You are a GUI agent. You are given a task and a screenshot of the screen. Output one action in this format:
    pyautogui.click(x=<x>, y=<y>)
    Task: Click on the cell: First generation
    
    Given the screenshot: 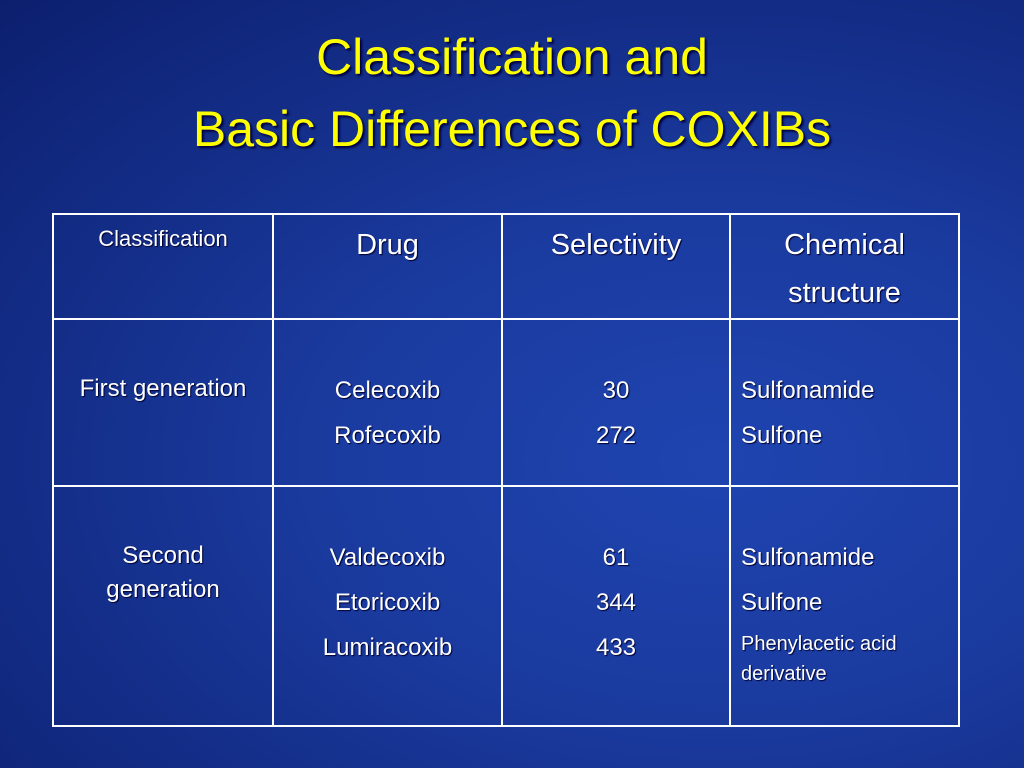 What is the action you would take?
    pyautogui.click(x=163, y=402)
    